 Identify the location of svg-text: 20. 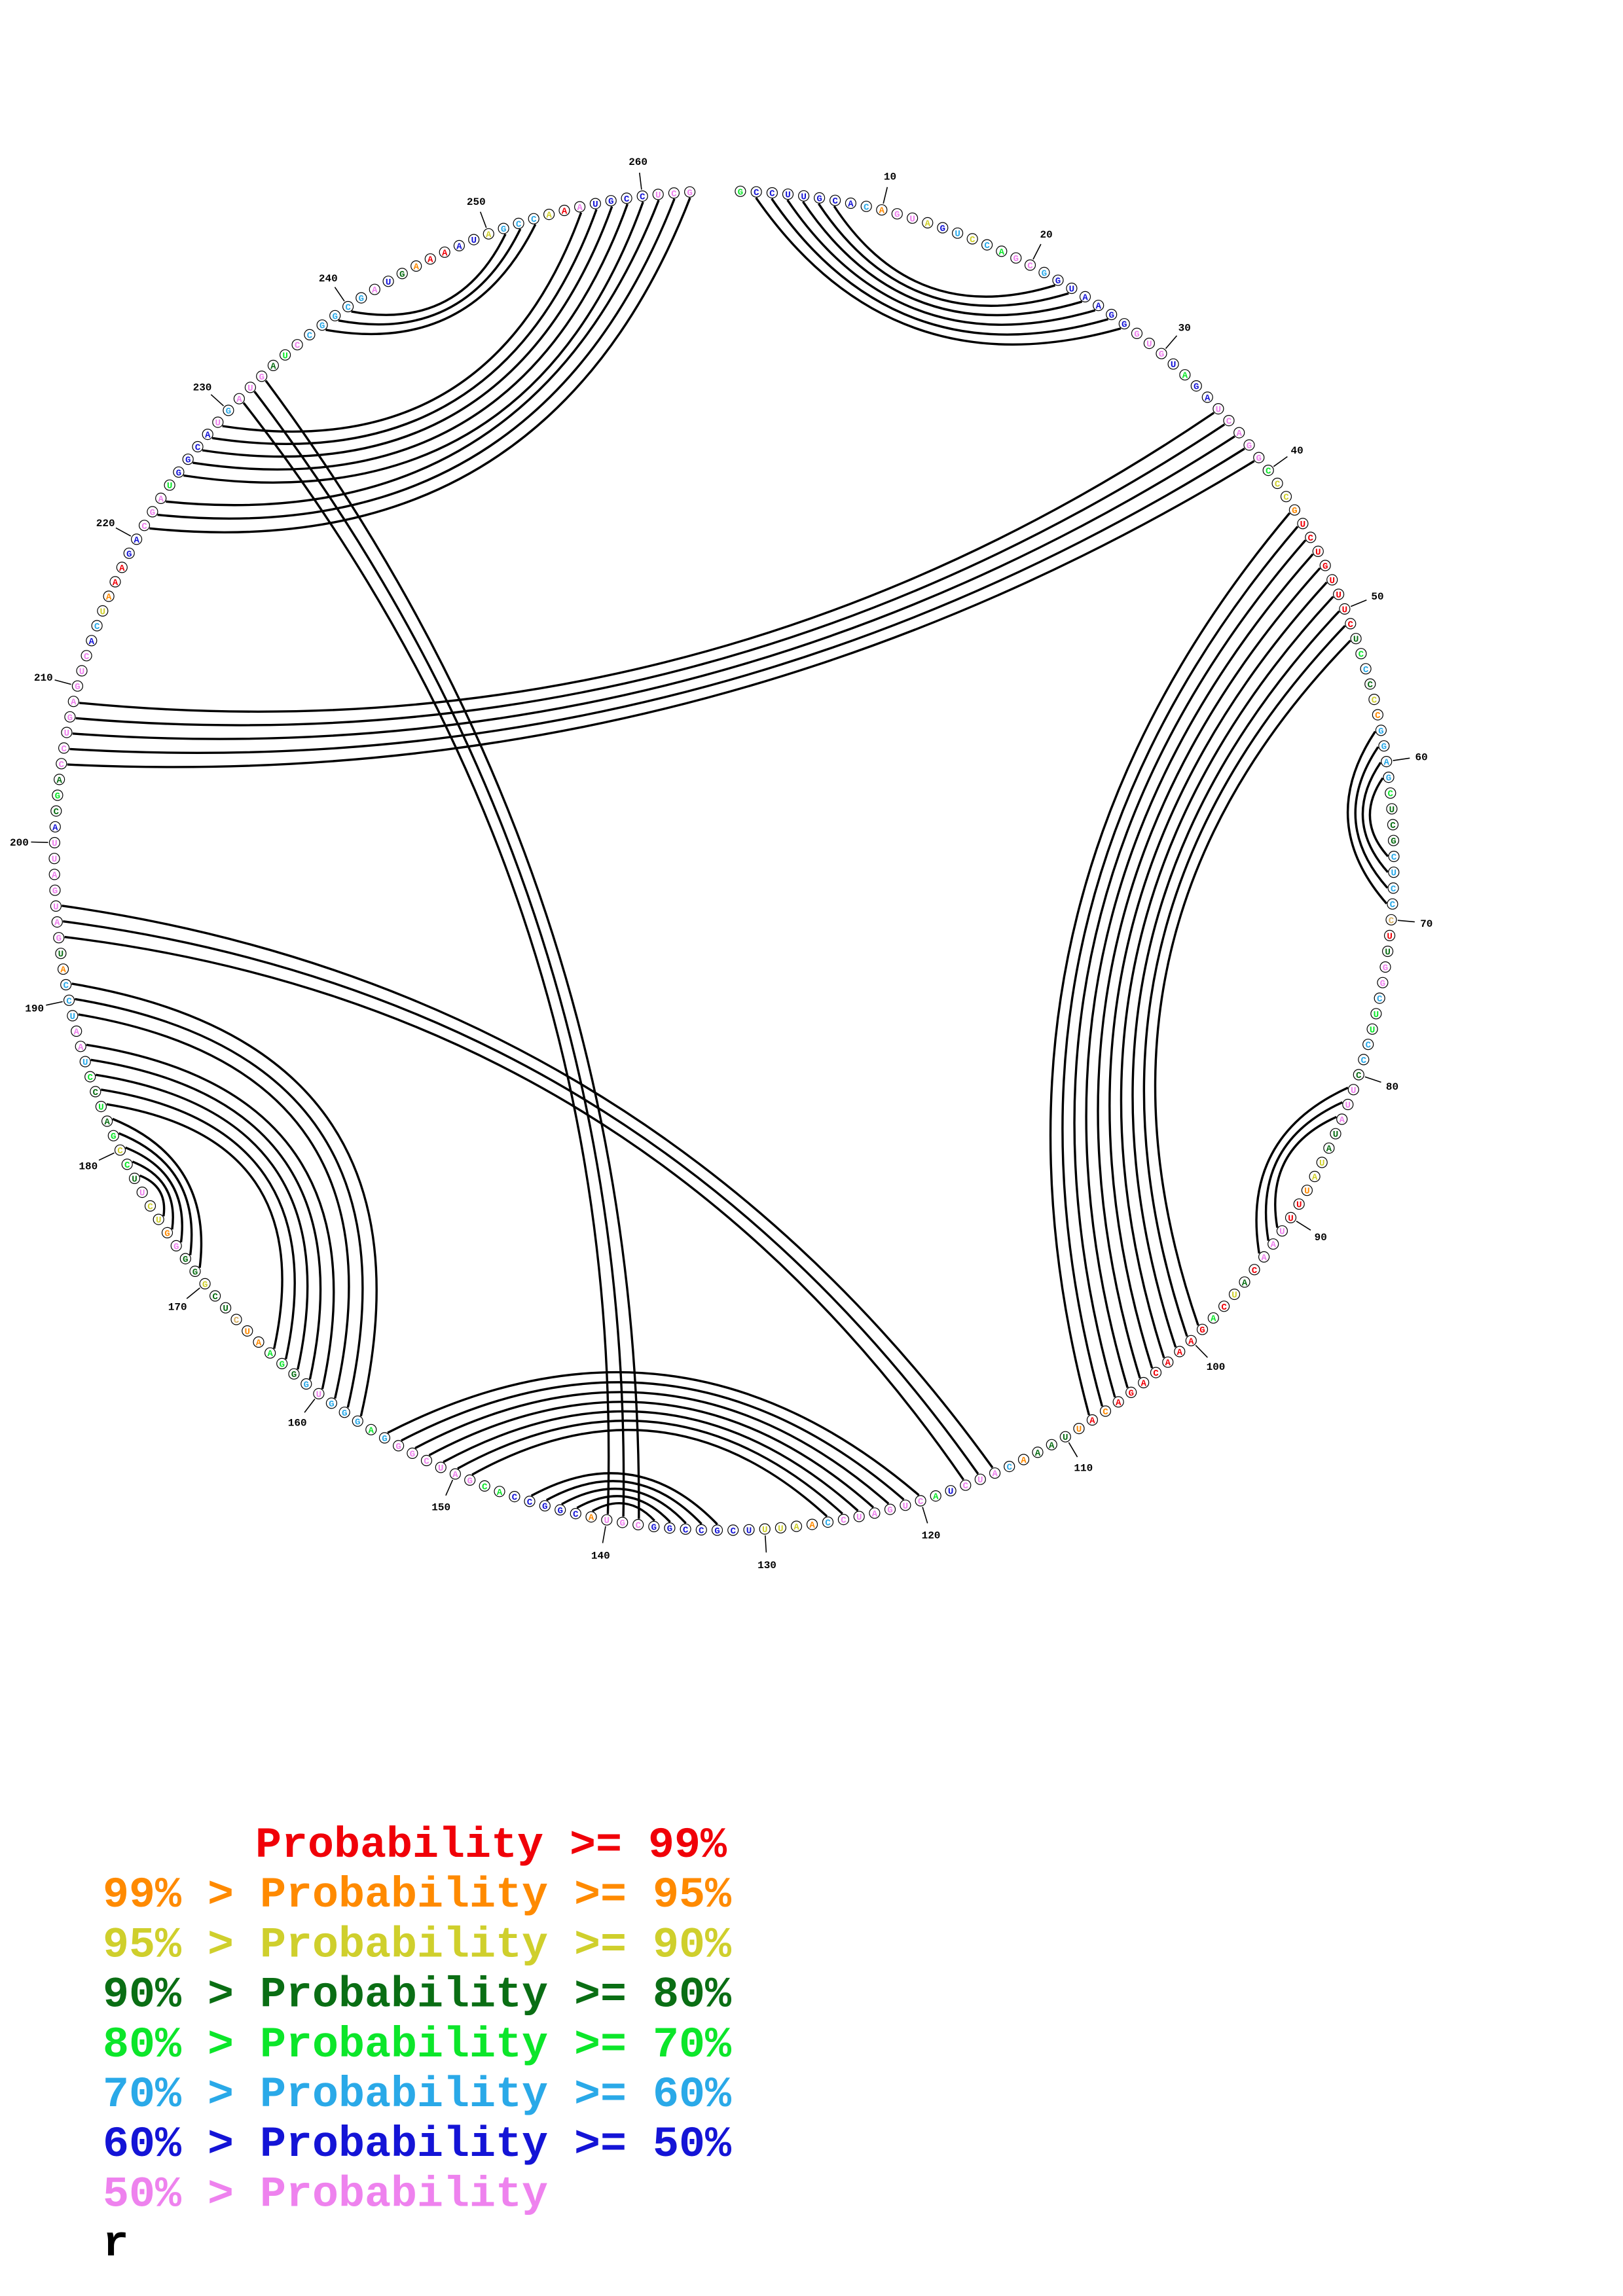
(1046, 235).